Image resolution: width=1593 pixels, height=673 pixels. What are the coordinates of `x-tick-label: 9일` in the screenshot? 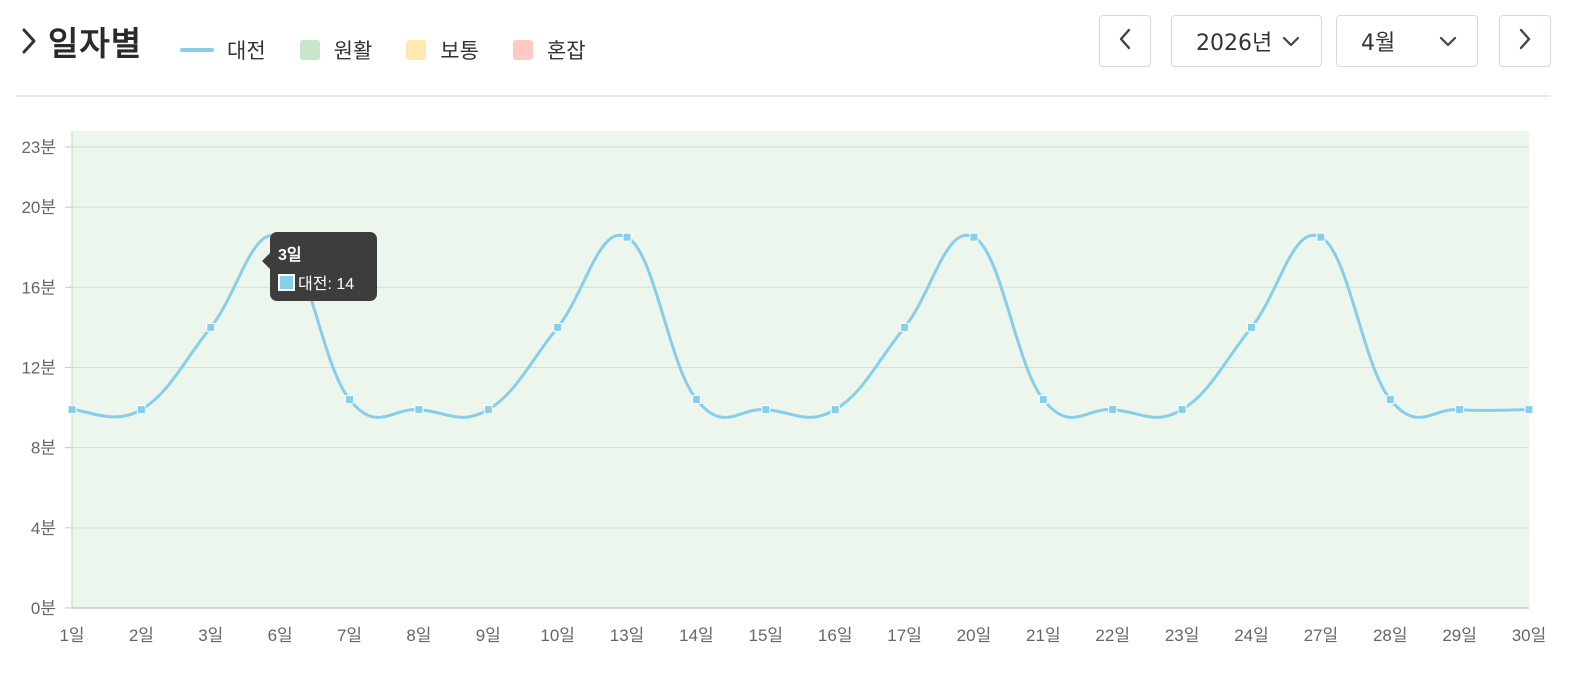 It's located at (488, 635).